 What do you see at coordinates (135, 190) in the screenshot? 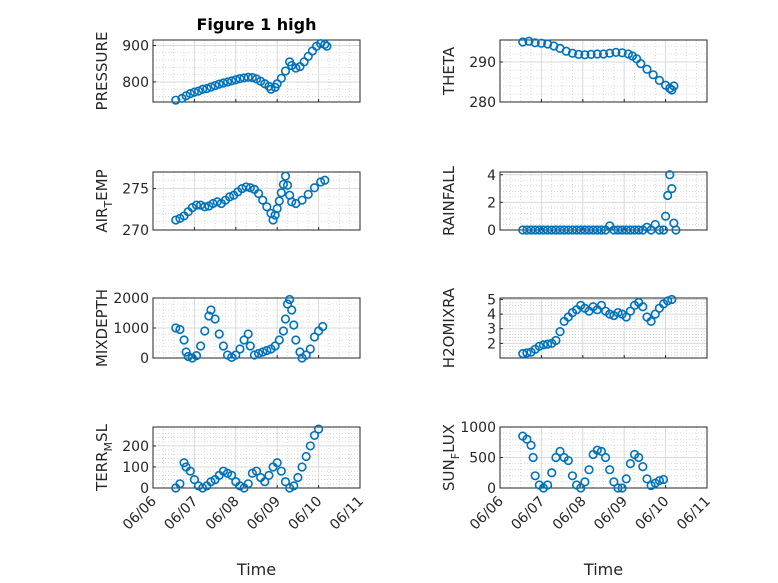
I see `y-tick-label: 275` at bounding box center [135, 190].